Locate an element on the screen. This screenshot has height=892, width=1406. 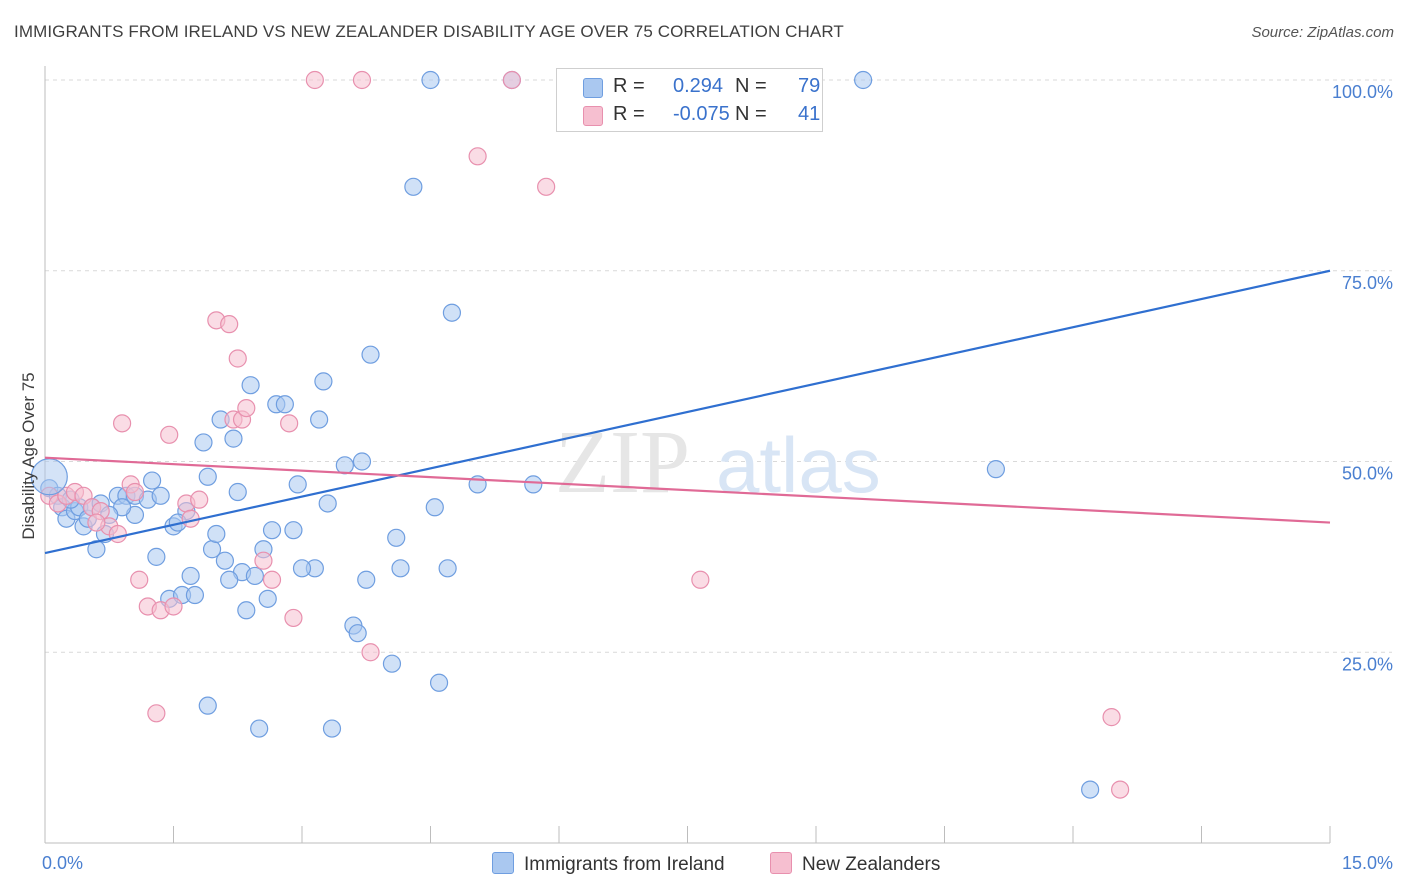
watermark-zip: ZIP is located at coordinates (622, 462).